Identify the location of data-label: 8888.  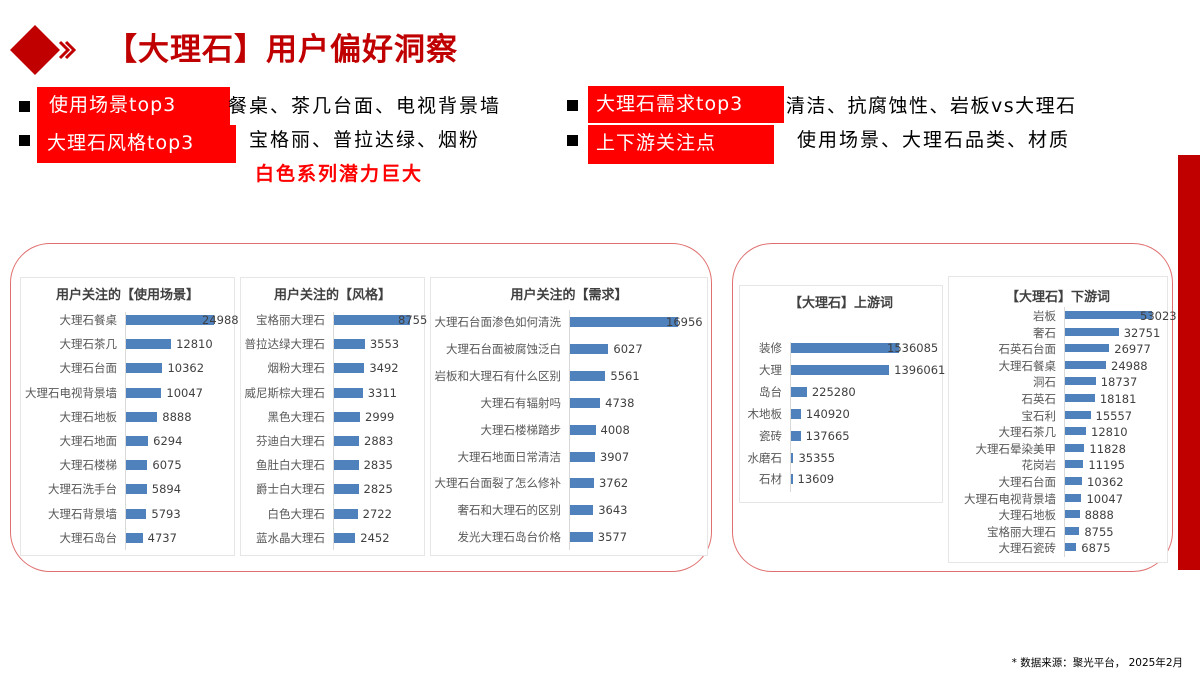
(1099, 515).